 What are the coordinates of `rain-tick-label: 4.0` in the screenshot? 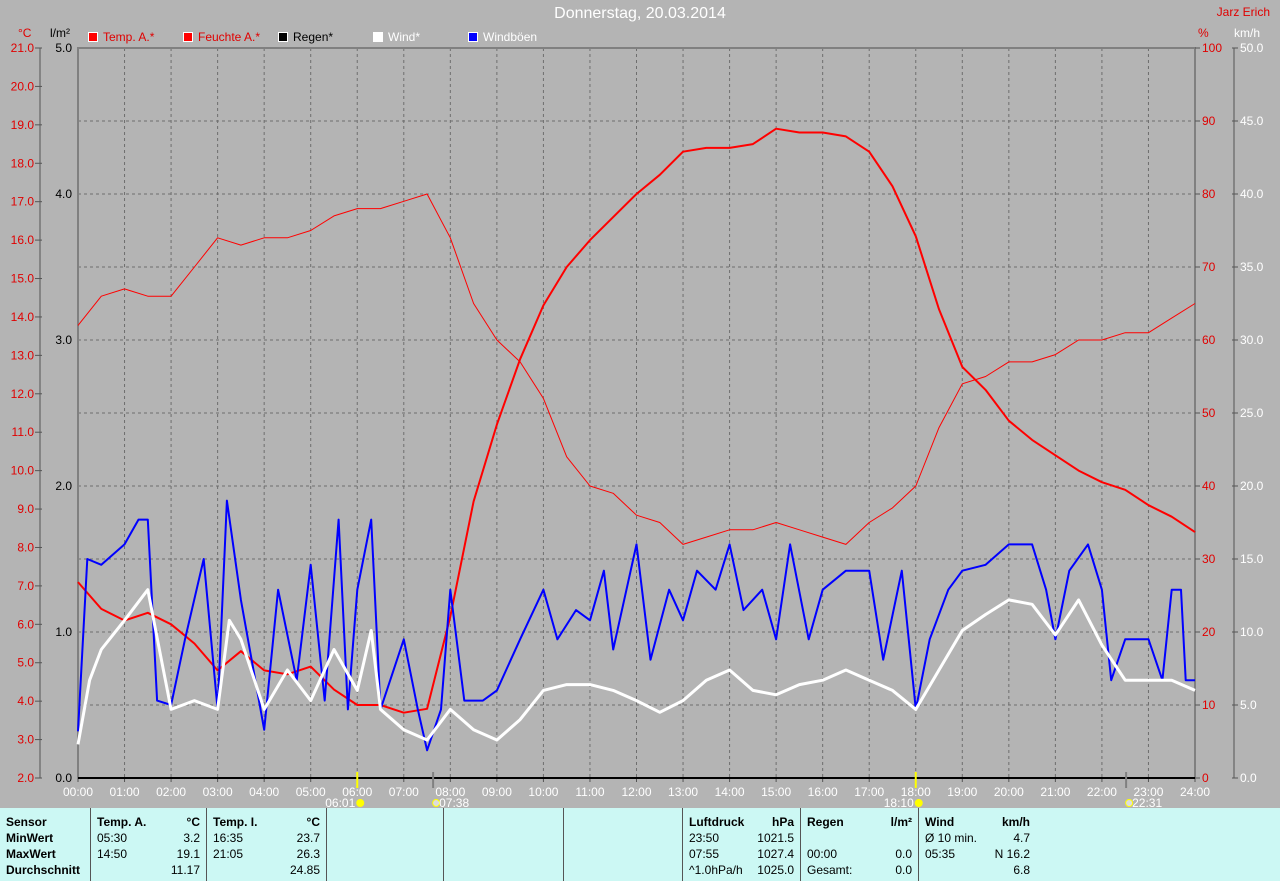 It's located at (63, 194).